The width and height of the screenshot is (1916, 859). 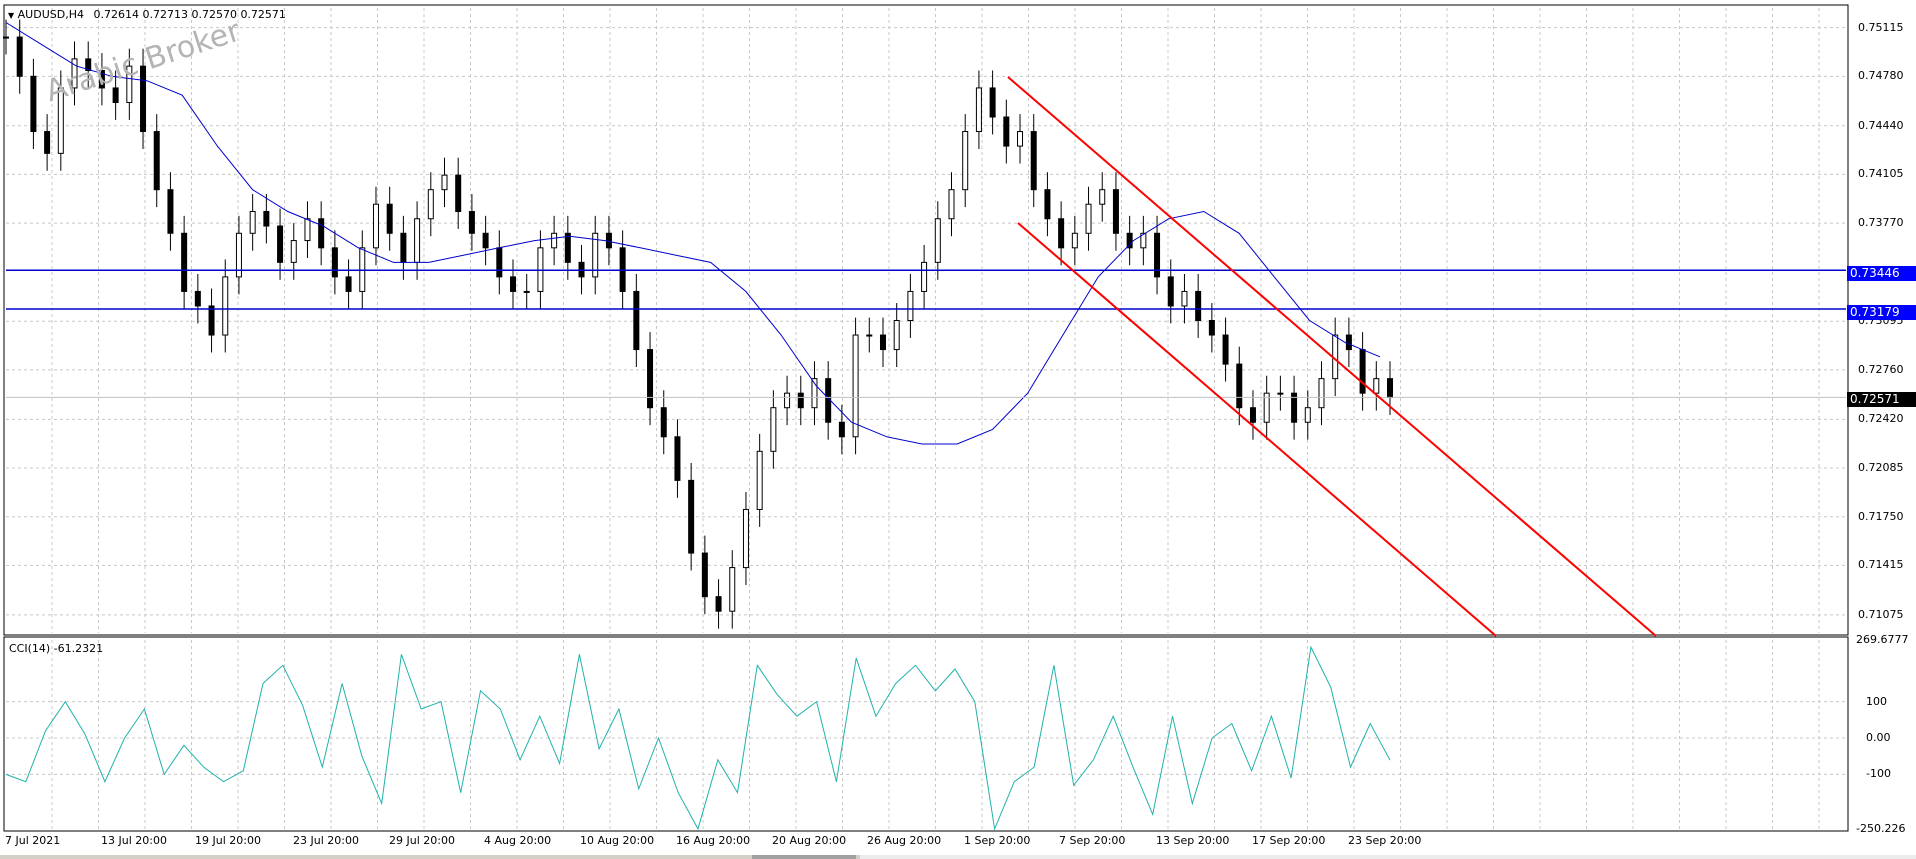 What do you see at coordinates (11, 15) in the screenshot?
I see `dropdown-triangle-icon: ▼` at bounding box center [11, 15].